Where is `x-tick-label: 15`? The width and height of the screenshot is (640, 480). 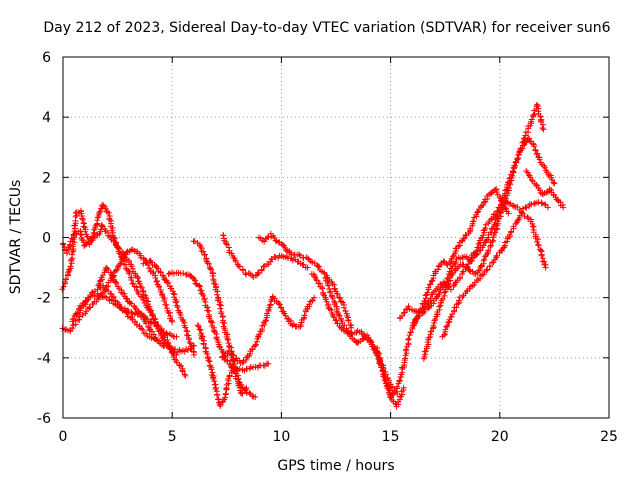
x-tick-label: 15 is located at coordinates (391, 437).